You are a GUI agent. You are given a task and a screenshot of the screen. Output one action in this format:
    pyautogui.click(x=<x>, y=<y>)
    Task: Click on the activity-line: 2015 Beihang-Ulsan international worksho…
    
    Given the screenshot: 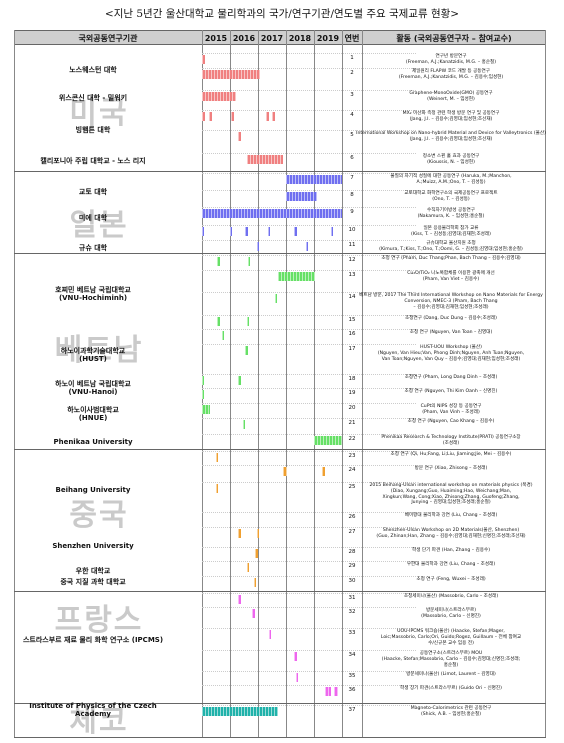 What is the action you would take?
    pyautogui.click(x=451, y=485)
    